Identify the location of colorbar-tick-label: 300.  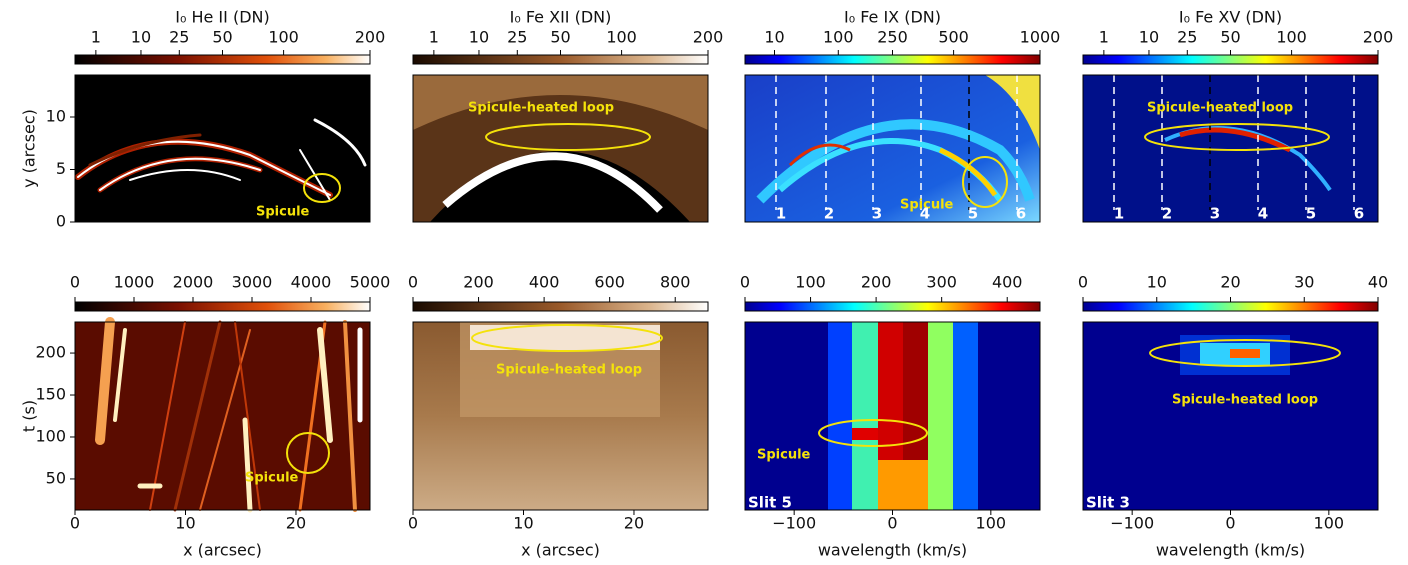
(941, 282).